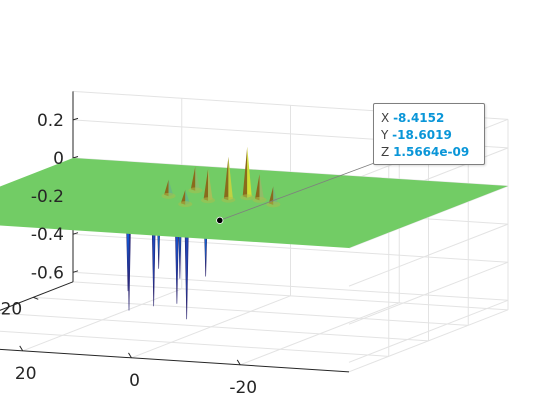 This screenshot has width=560, height=420. What do you see at coordinates (419, 118) in the screenshot?
I see `datatip-x-value: -8.4152` at bounding box center [419, 118].